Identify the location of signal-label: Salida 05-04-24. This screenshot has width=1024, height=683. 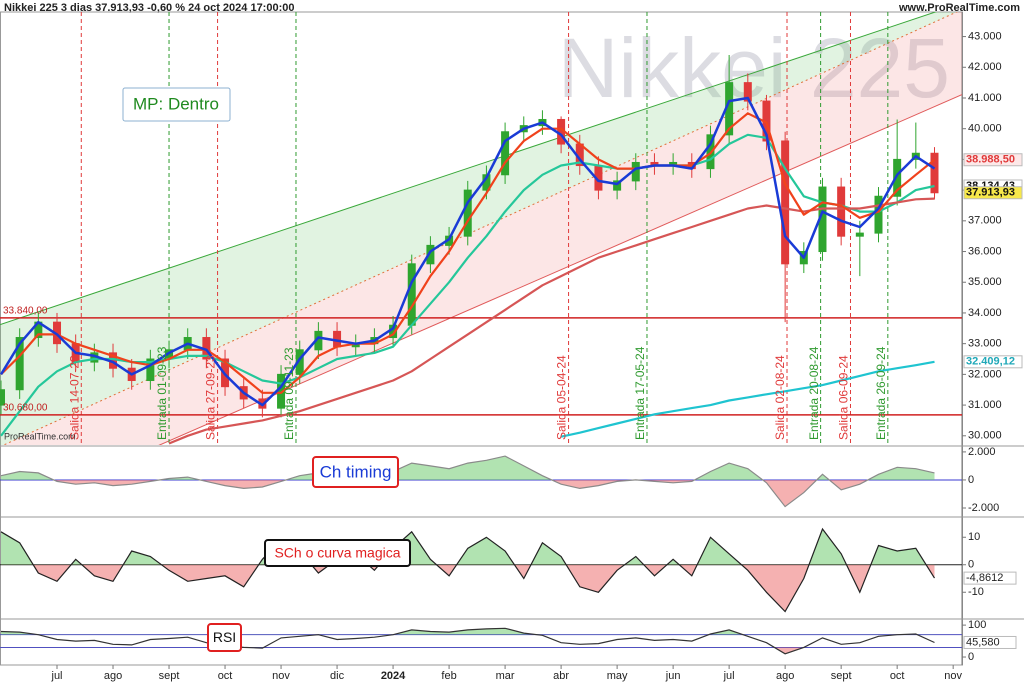
(562, 397).